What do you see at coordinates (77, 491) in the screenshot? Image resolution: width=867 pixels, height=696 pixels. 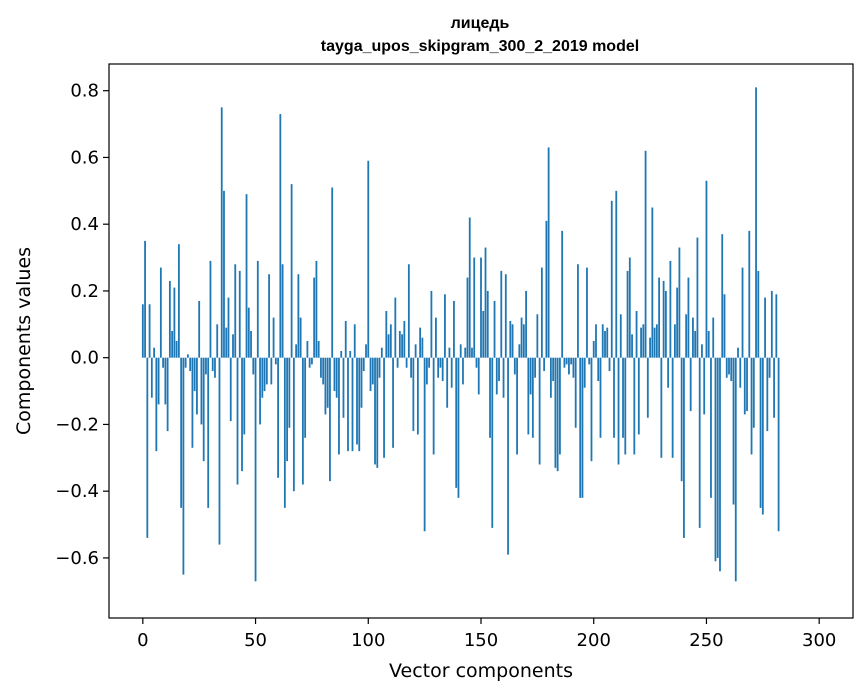 I see `y-tick-label: −0.4` at bounding box center [77, 491].